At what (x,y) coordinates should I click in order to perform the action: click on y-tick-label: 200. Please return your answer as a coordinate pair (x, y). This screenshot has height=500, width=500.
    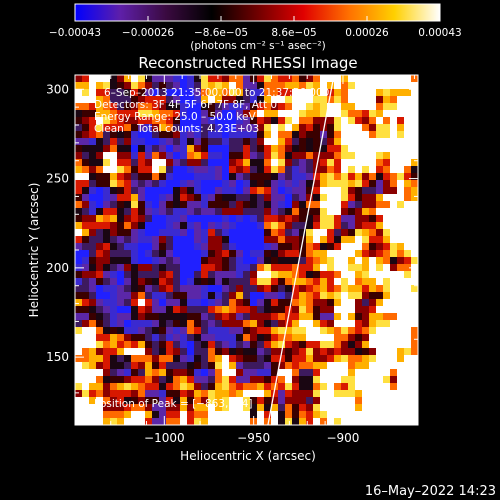
    Looking at the image, I should click on (57, 268).